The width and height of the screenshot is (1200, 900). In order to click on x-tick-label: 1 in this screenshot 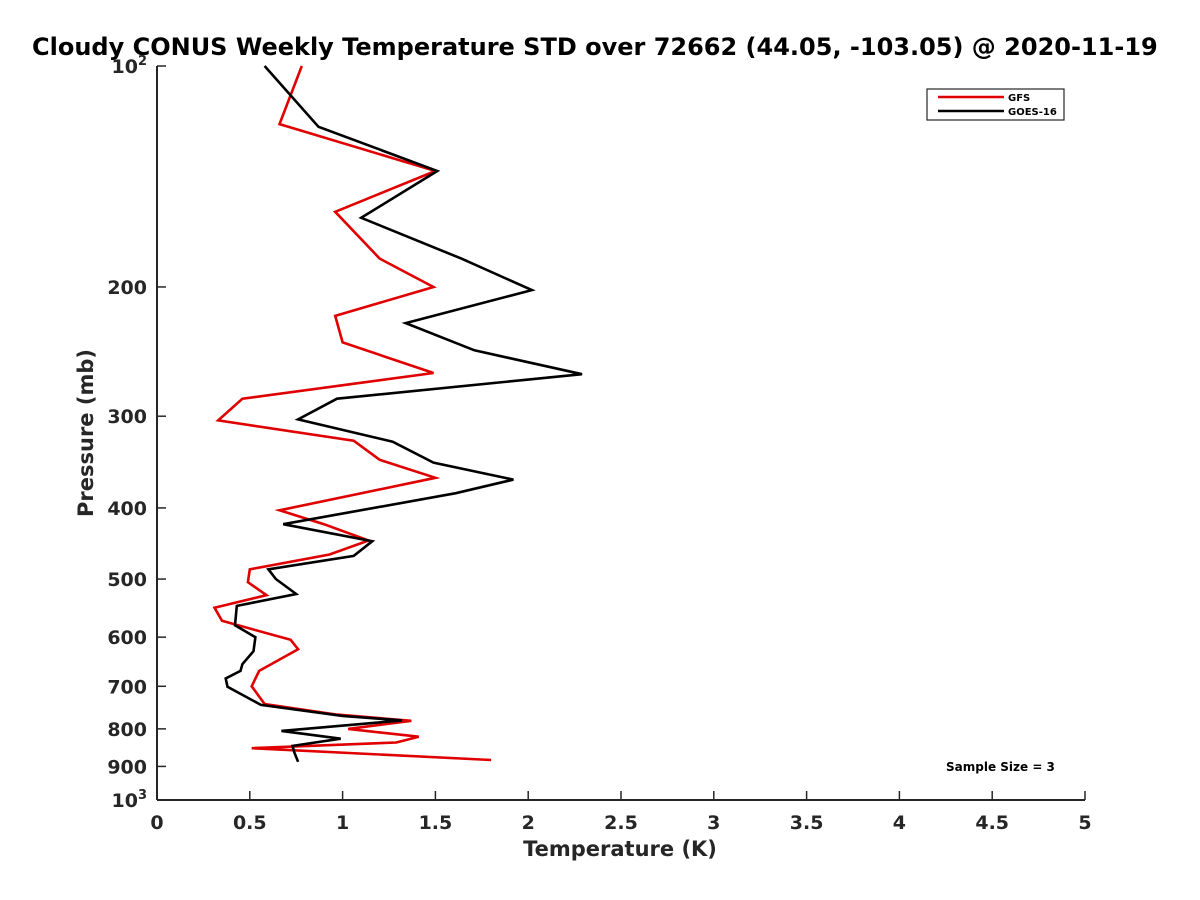, I will do `click(342, 823)`.